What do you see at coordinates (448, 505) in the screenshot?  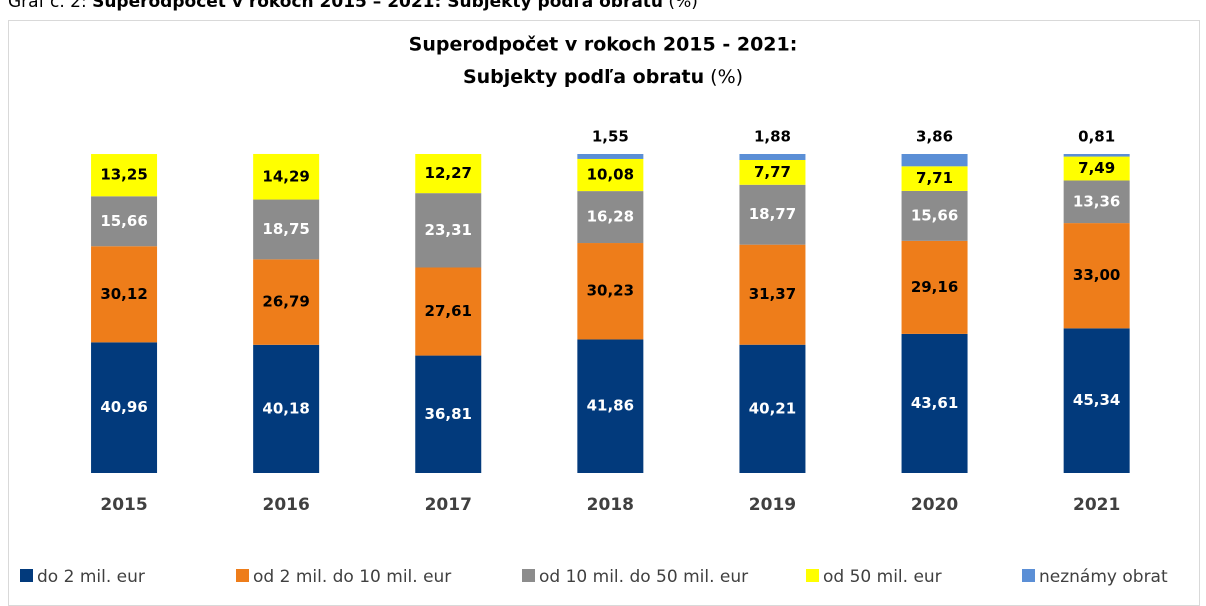 I see `x-tick-label: 2017` at bounding box center [448, 505].